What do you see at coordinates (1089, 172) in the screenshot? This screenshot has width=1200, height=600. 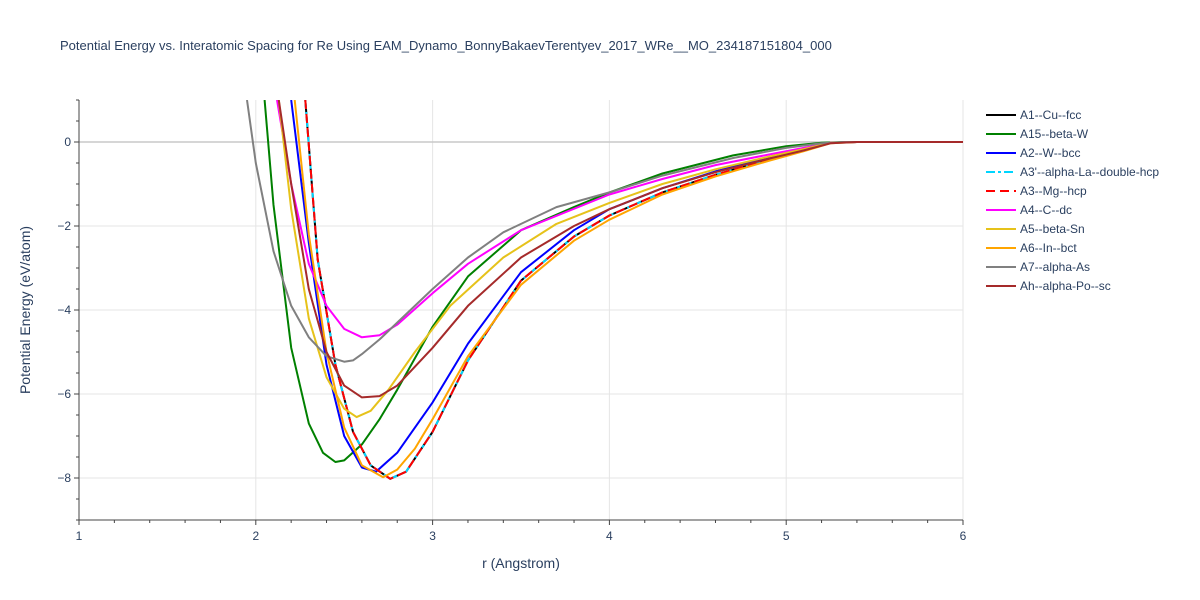 I see `legend-label: A3'--alpha-La--double-hcp` at bounding box center [1089, 172].